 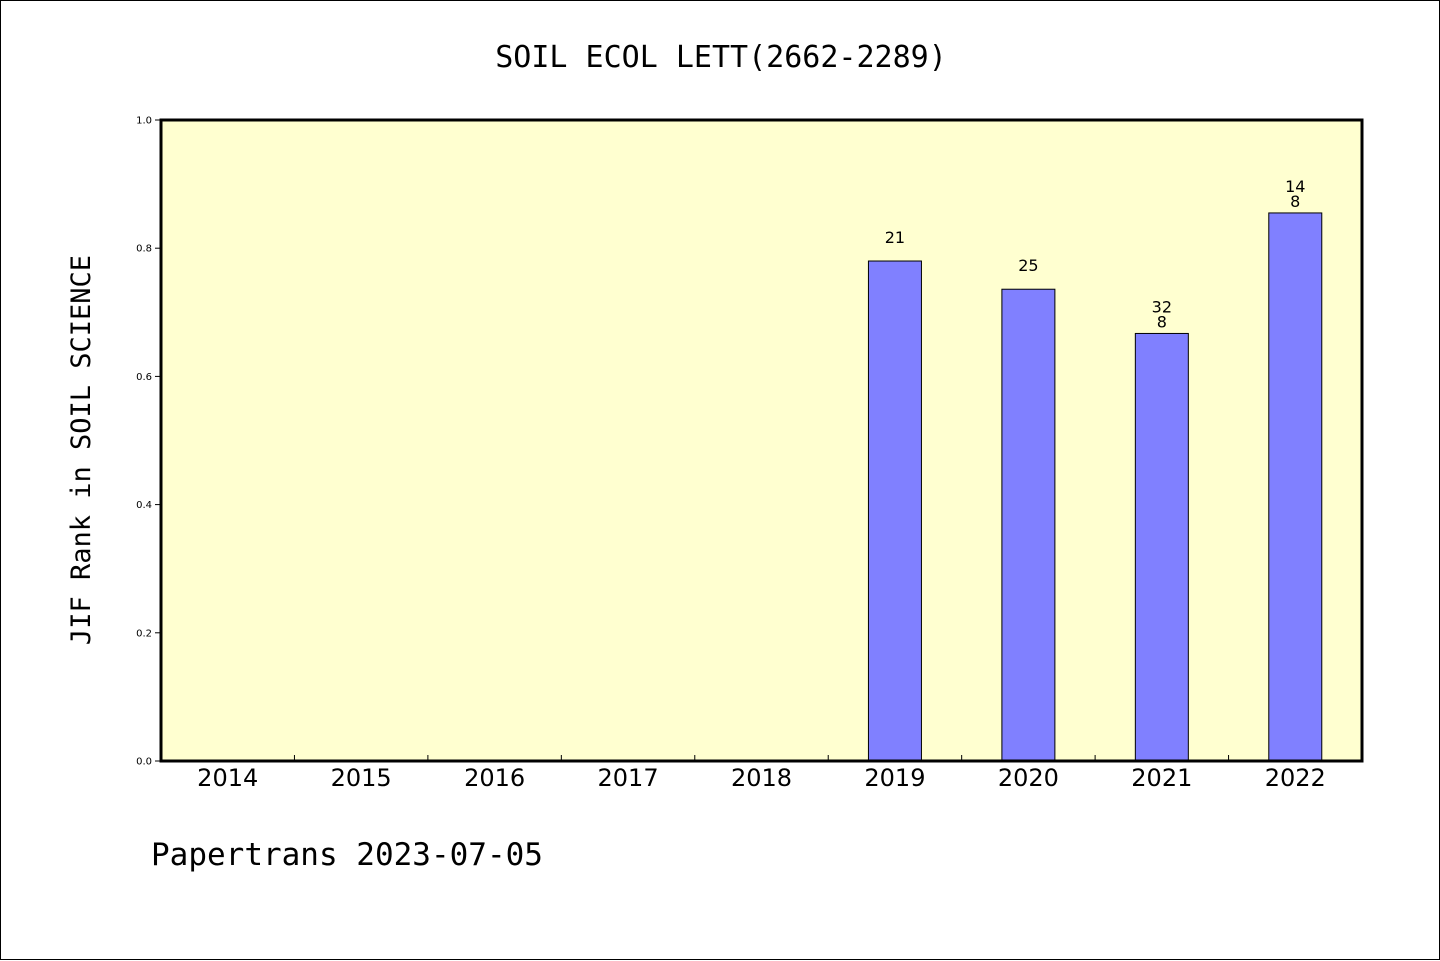 What do you see at coordinates (1295, 487) in the screenshot?
I see `bar-2022` at bounding box center [1295, 487].